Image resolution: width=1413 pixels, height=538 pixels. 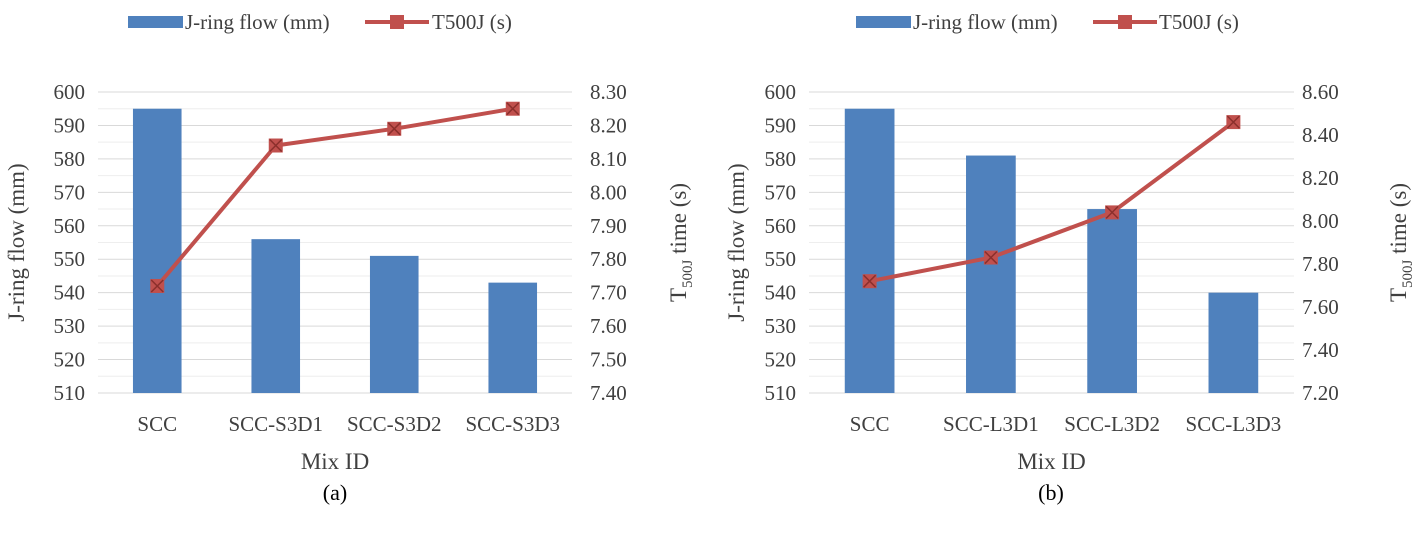 I want to click on bar-scc-s3d3, so click(x=513, y=337).